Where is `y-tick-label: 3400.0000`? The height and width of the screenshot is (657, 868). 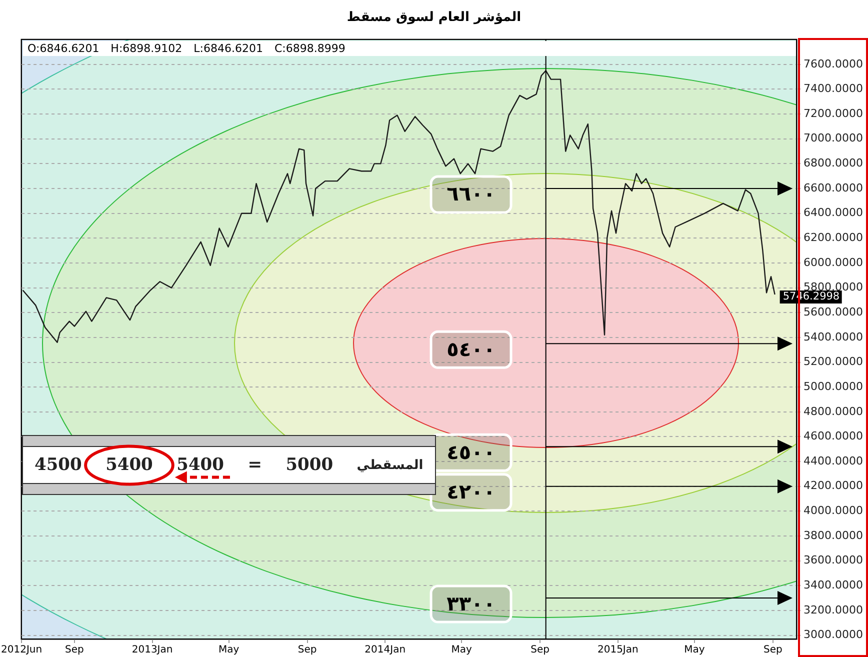
y-tick-label: 3400.0000 is located at coordinates (834, 585).